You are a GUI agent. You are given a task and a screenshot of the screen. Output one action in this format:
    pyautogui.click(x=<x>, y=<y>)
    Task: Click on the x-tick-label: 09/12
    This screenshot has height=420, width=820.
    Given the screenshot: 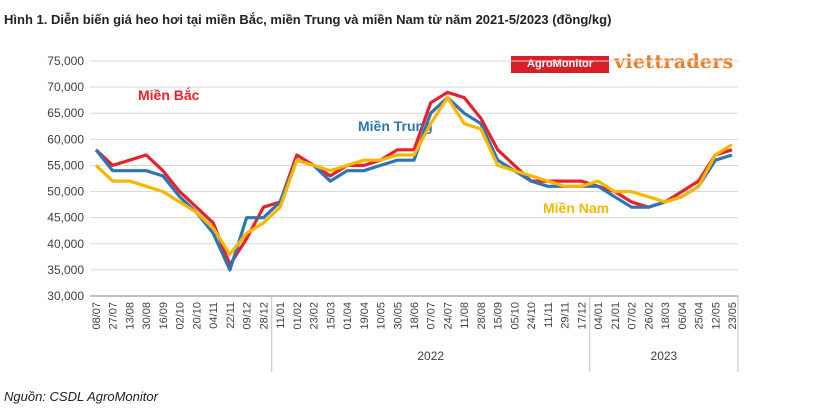 What is the action you would take?
    pyautogui.click(x=248, y=316)
    